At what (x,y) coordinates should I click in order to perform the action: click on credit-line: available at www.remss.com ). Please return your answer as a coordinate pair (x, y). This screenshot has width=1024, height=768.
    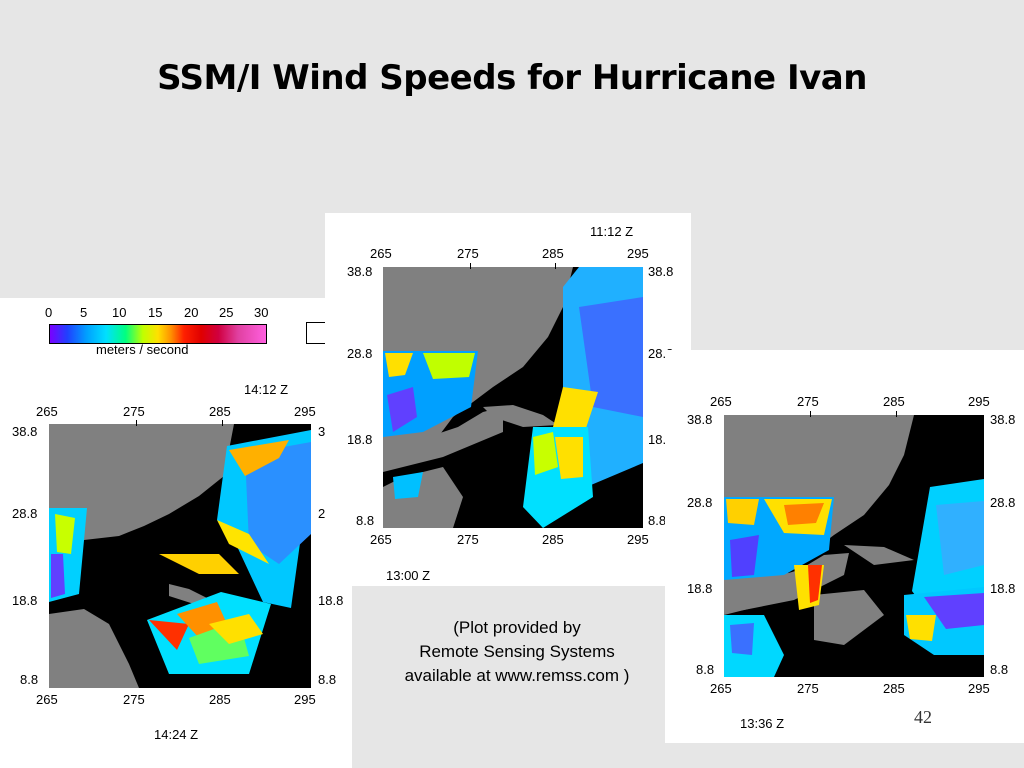
    Looking at the image, I should click on (517, 675).